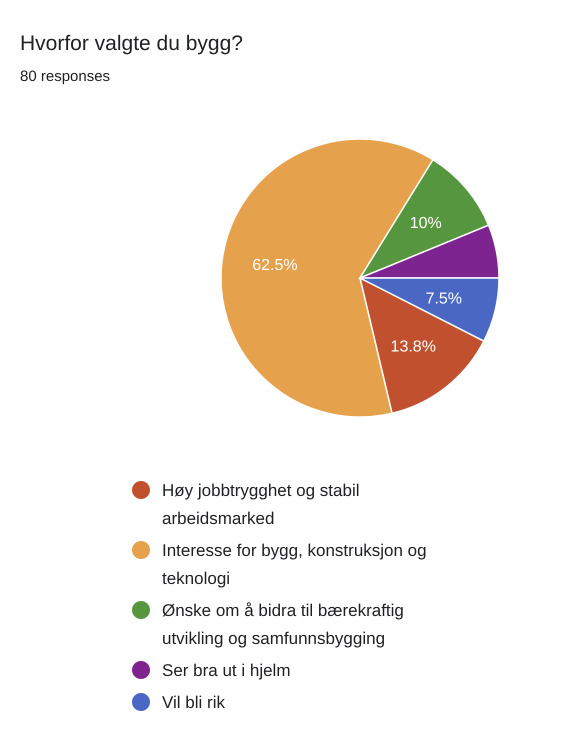  What do you see at coordinates (226, 670) in the screenshot?
I see `legend-label: Ser bra ut i hjelm` at bounding box center [226, 670].